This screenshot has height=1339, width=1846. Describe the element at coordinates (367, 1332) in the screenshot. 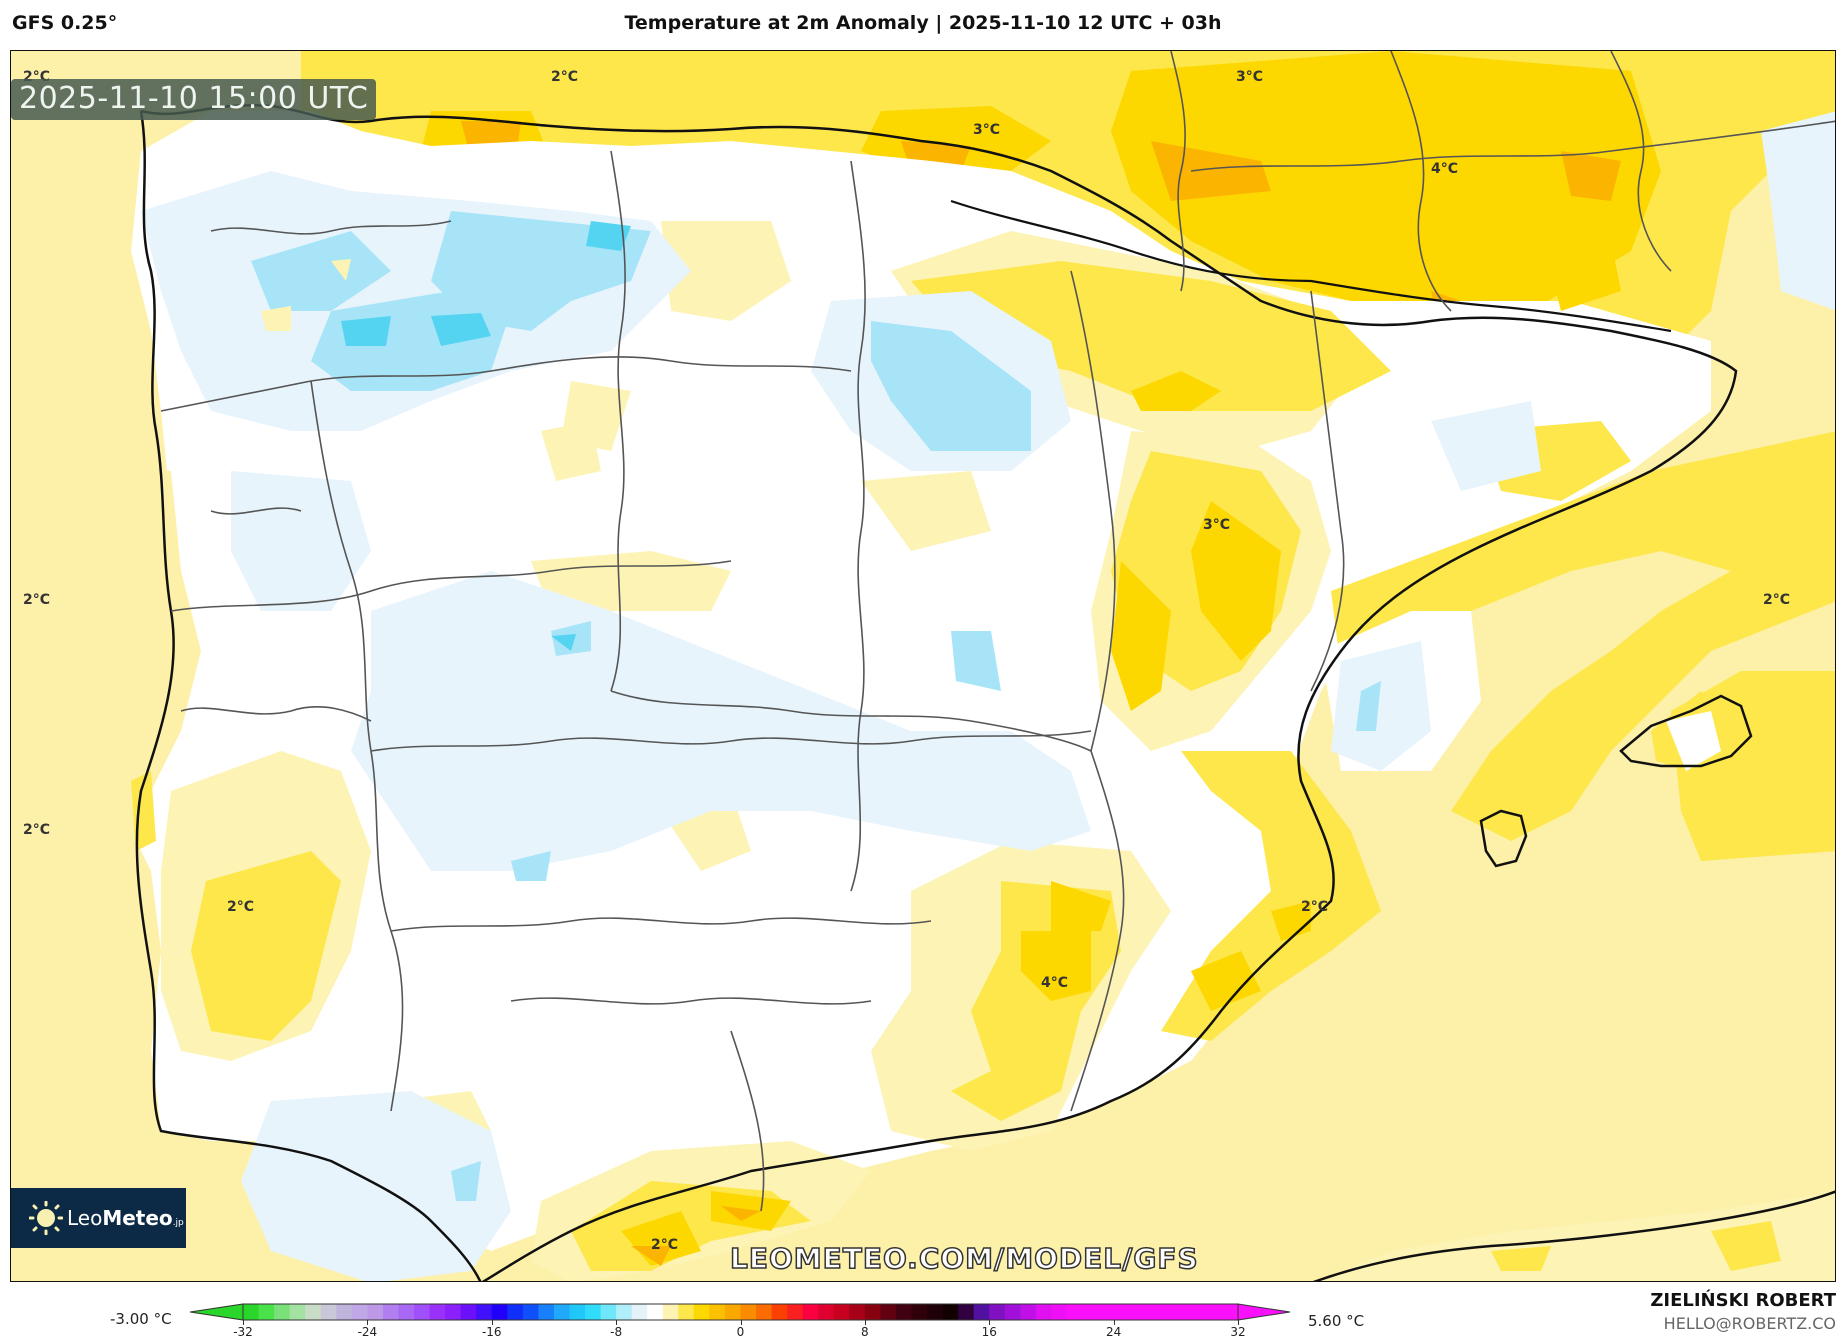

I see `colorbar-tick-label: -24` at that location.